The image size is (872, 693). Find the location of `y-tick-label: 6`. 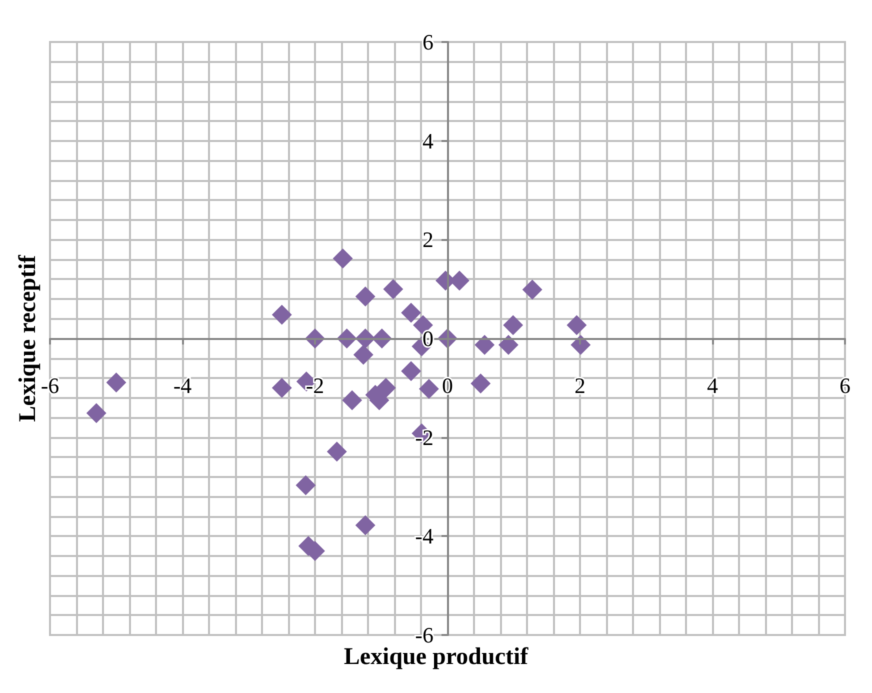

y-tick-label: 6 is located at coordinates (428, 42).